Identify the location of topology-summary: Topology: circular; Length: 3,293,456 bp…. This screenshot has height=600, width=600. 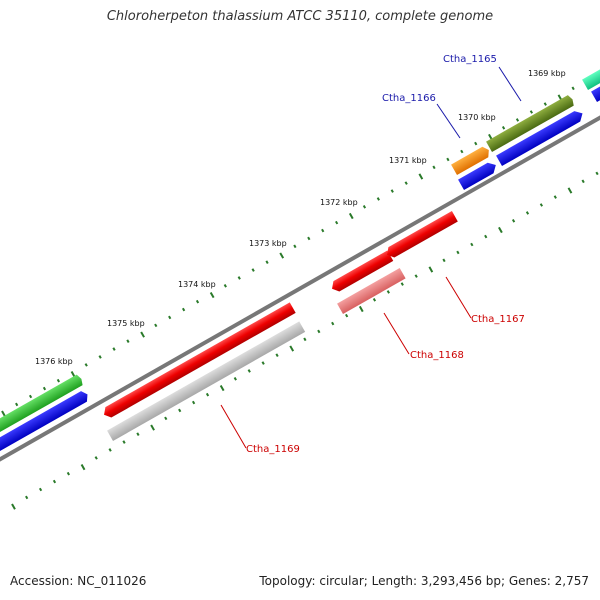
(424, 581).